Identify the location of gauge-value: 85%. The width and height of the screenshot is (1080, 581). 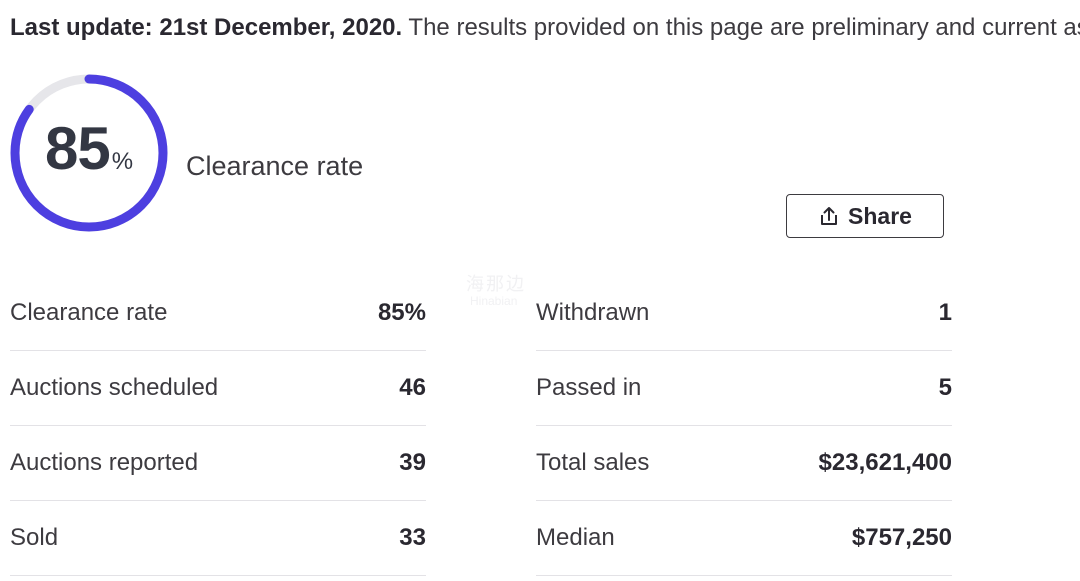
(89, 149).